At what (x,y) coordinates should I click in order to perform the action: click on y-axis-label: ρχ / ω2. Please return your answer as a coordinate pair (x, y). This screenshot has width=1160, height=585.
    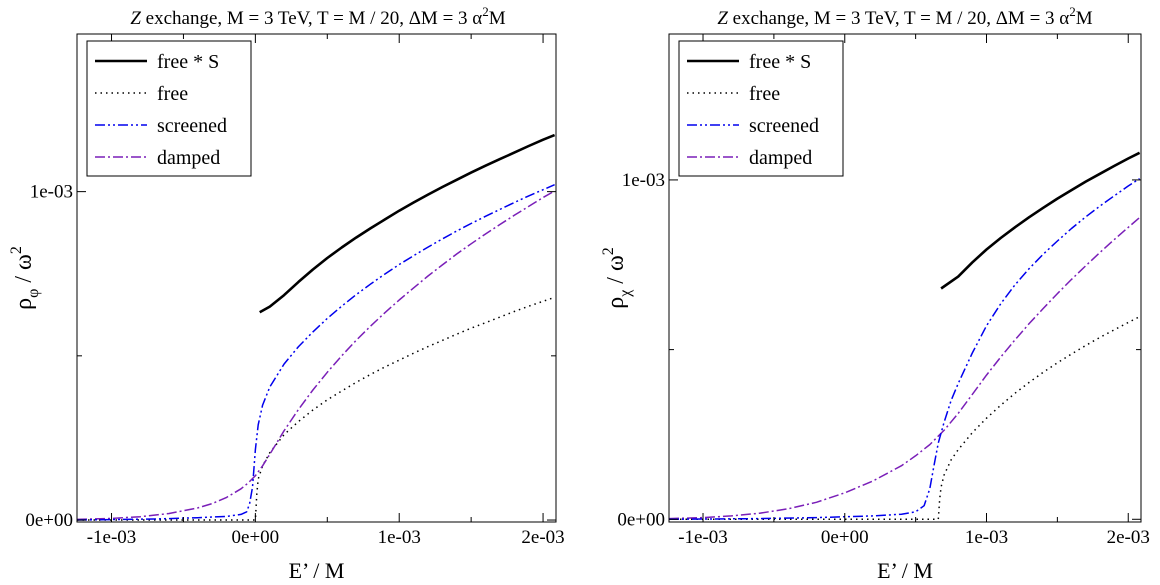
    Looking at the image, I should click on (617, 278).